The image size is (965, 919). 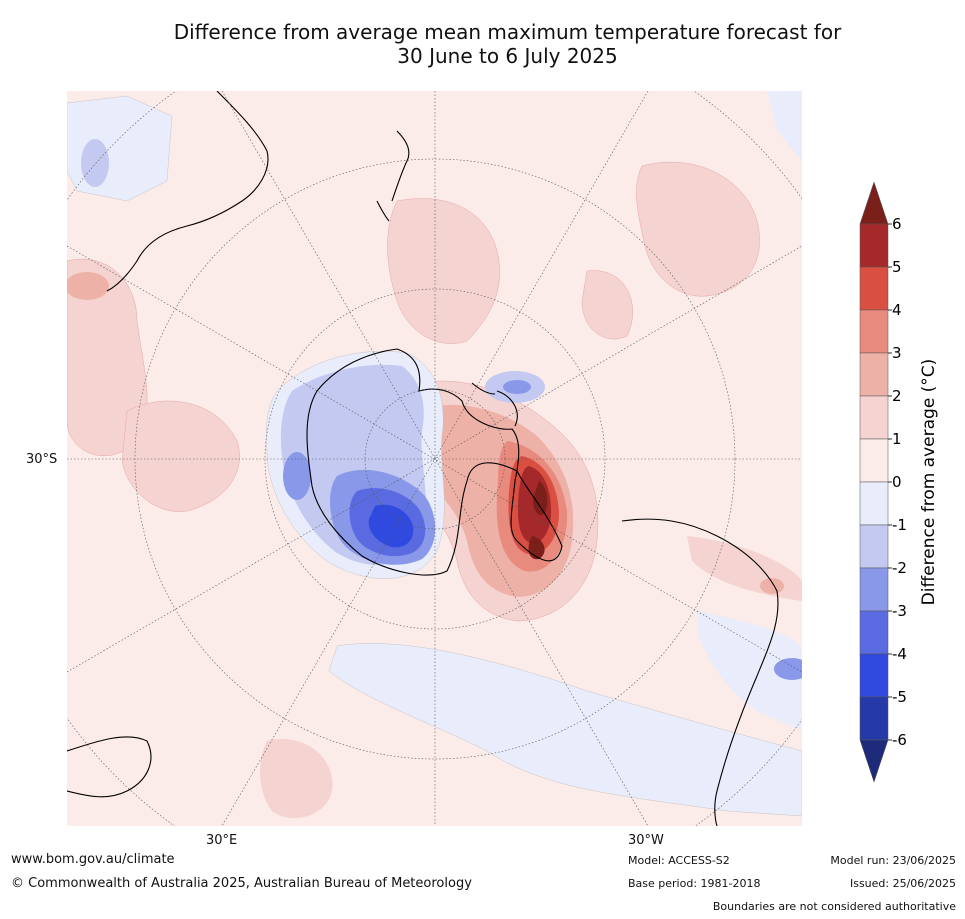 What do you see at coordinates (107, 357) in the screenshot?
I see `warm-patch-west` at bounding box center [107, 357].